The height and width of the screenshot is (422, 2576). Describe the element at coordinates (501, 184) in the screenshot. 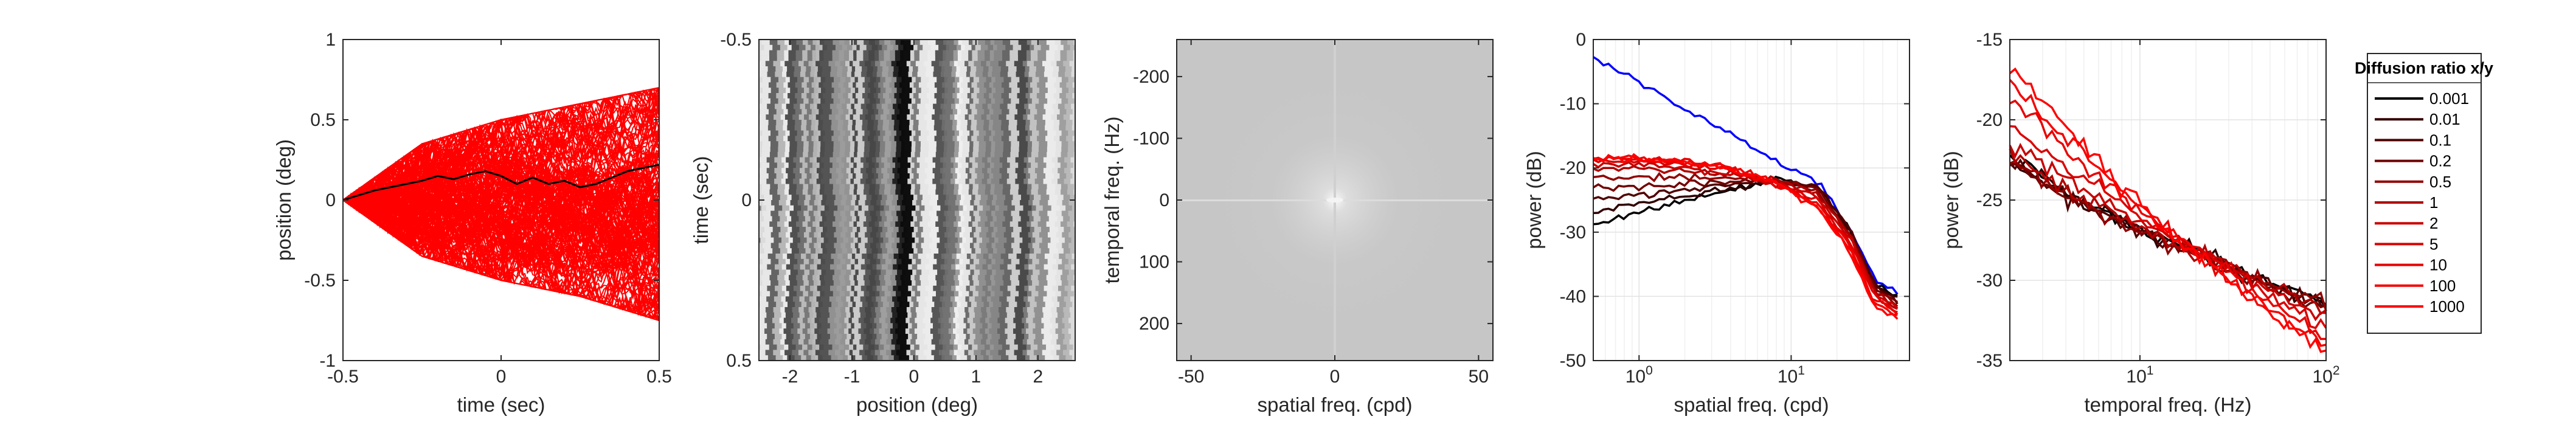

I see `red-trajectory-line` at that location.